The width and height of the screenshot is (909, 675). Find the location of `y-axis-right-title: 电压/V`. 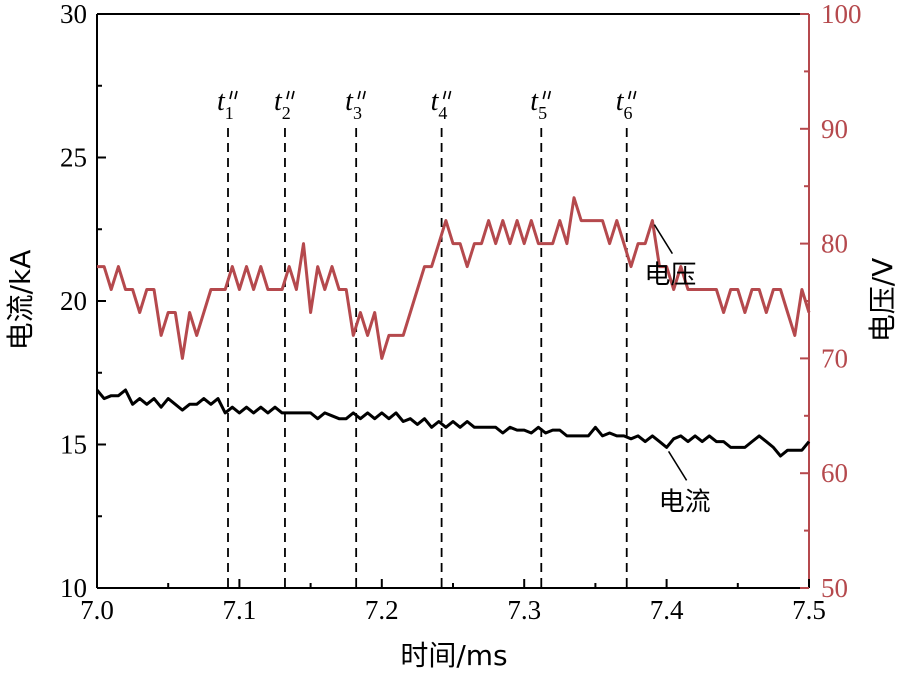

y-axis-right-title: 电压/V is located at coordinates (882, 300).